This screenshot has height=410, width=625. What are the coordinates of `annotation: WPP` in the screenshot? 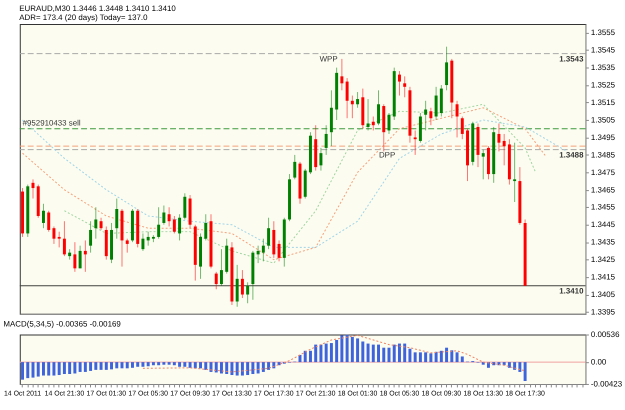 It's located at (329, 59).